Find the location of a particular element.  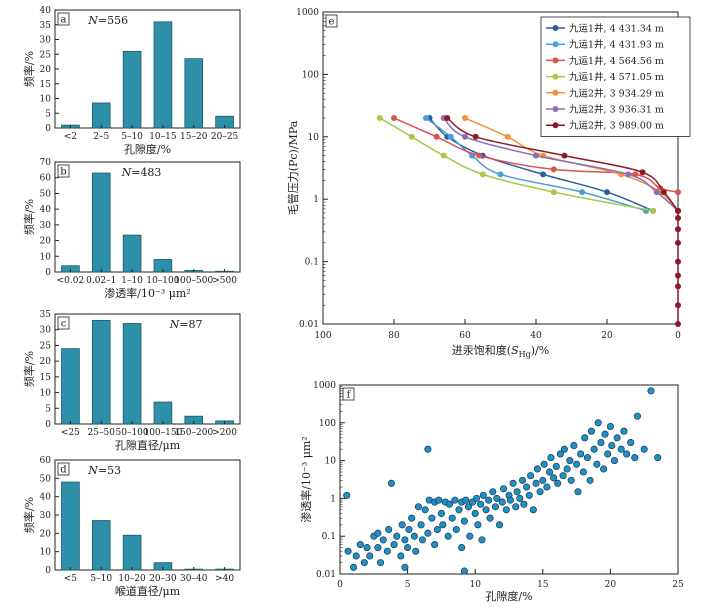

legend-entry: 九运1井, 4 431.93 m is located at coordinates (616, 45).